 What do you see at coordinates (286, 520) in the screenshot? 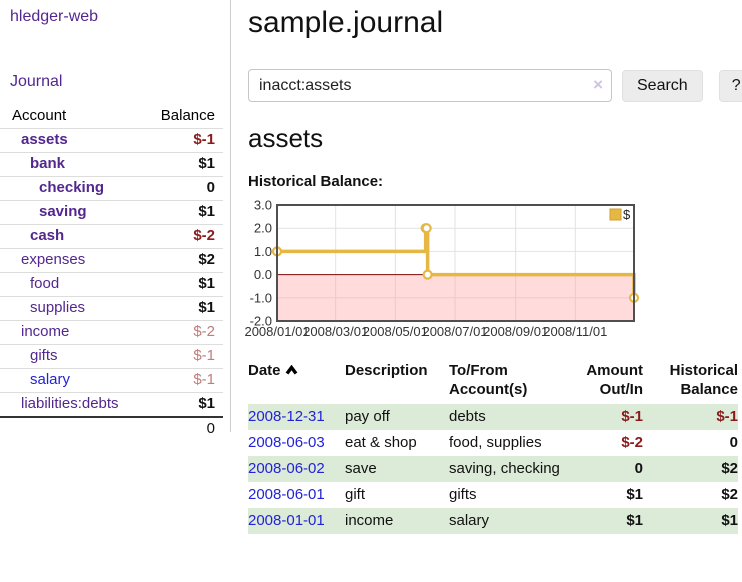
I see `transaction-date-link: 2008-01-01` at bounding box center [286, 520].